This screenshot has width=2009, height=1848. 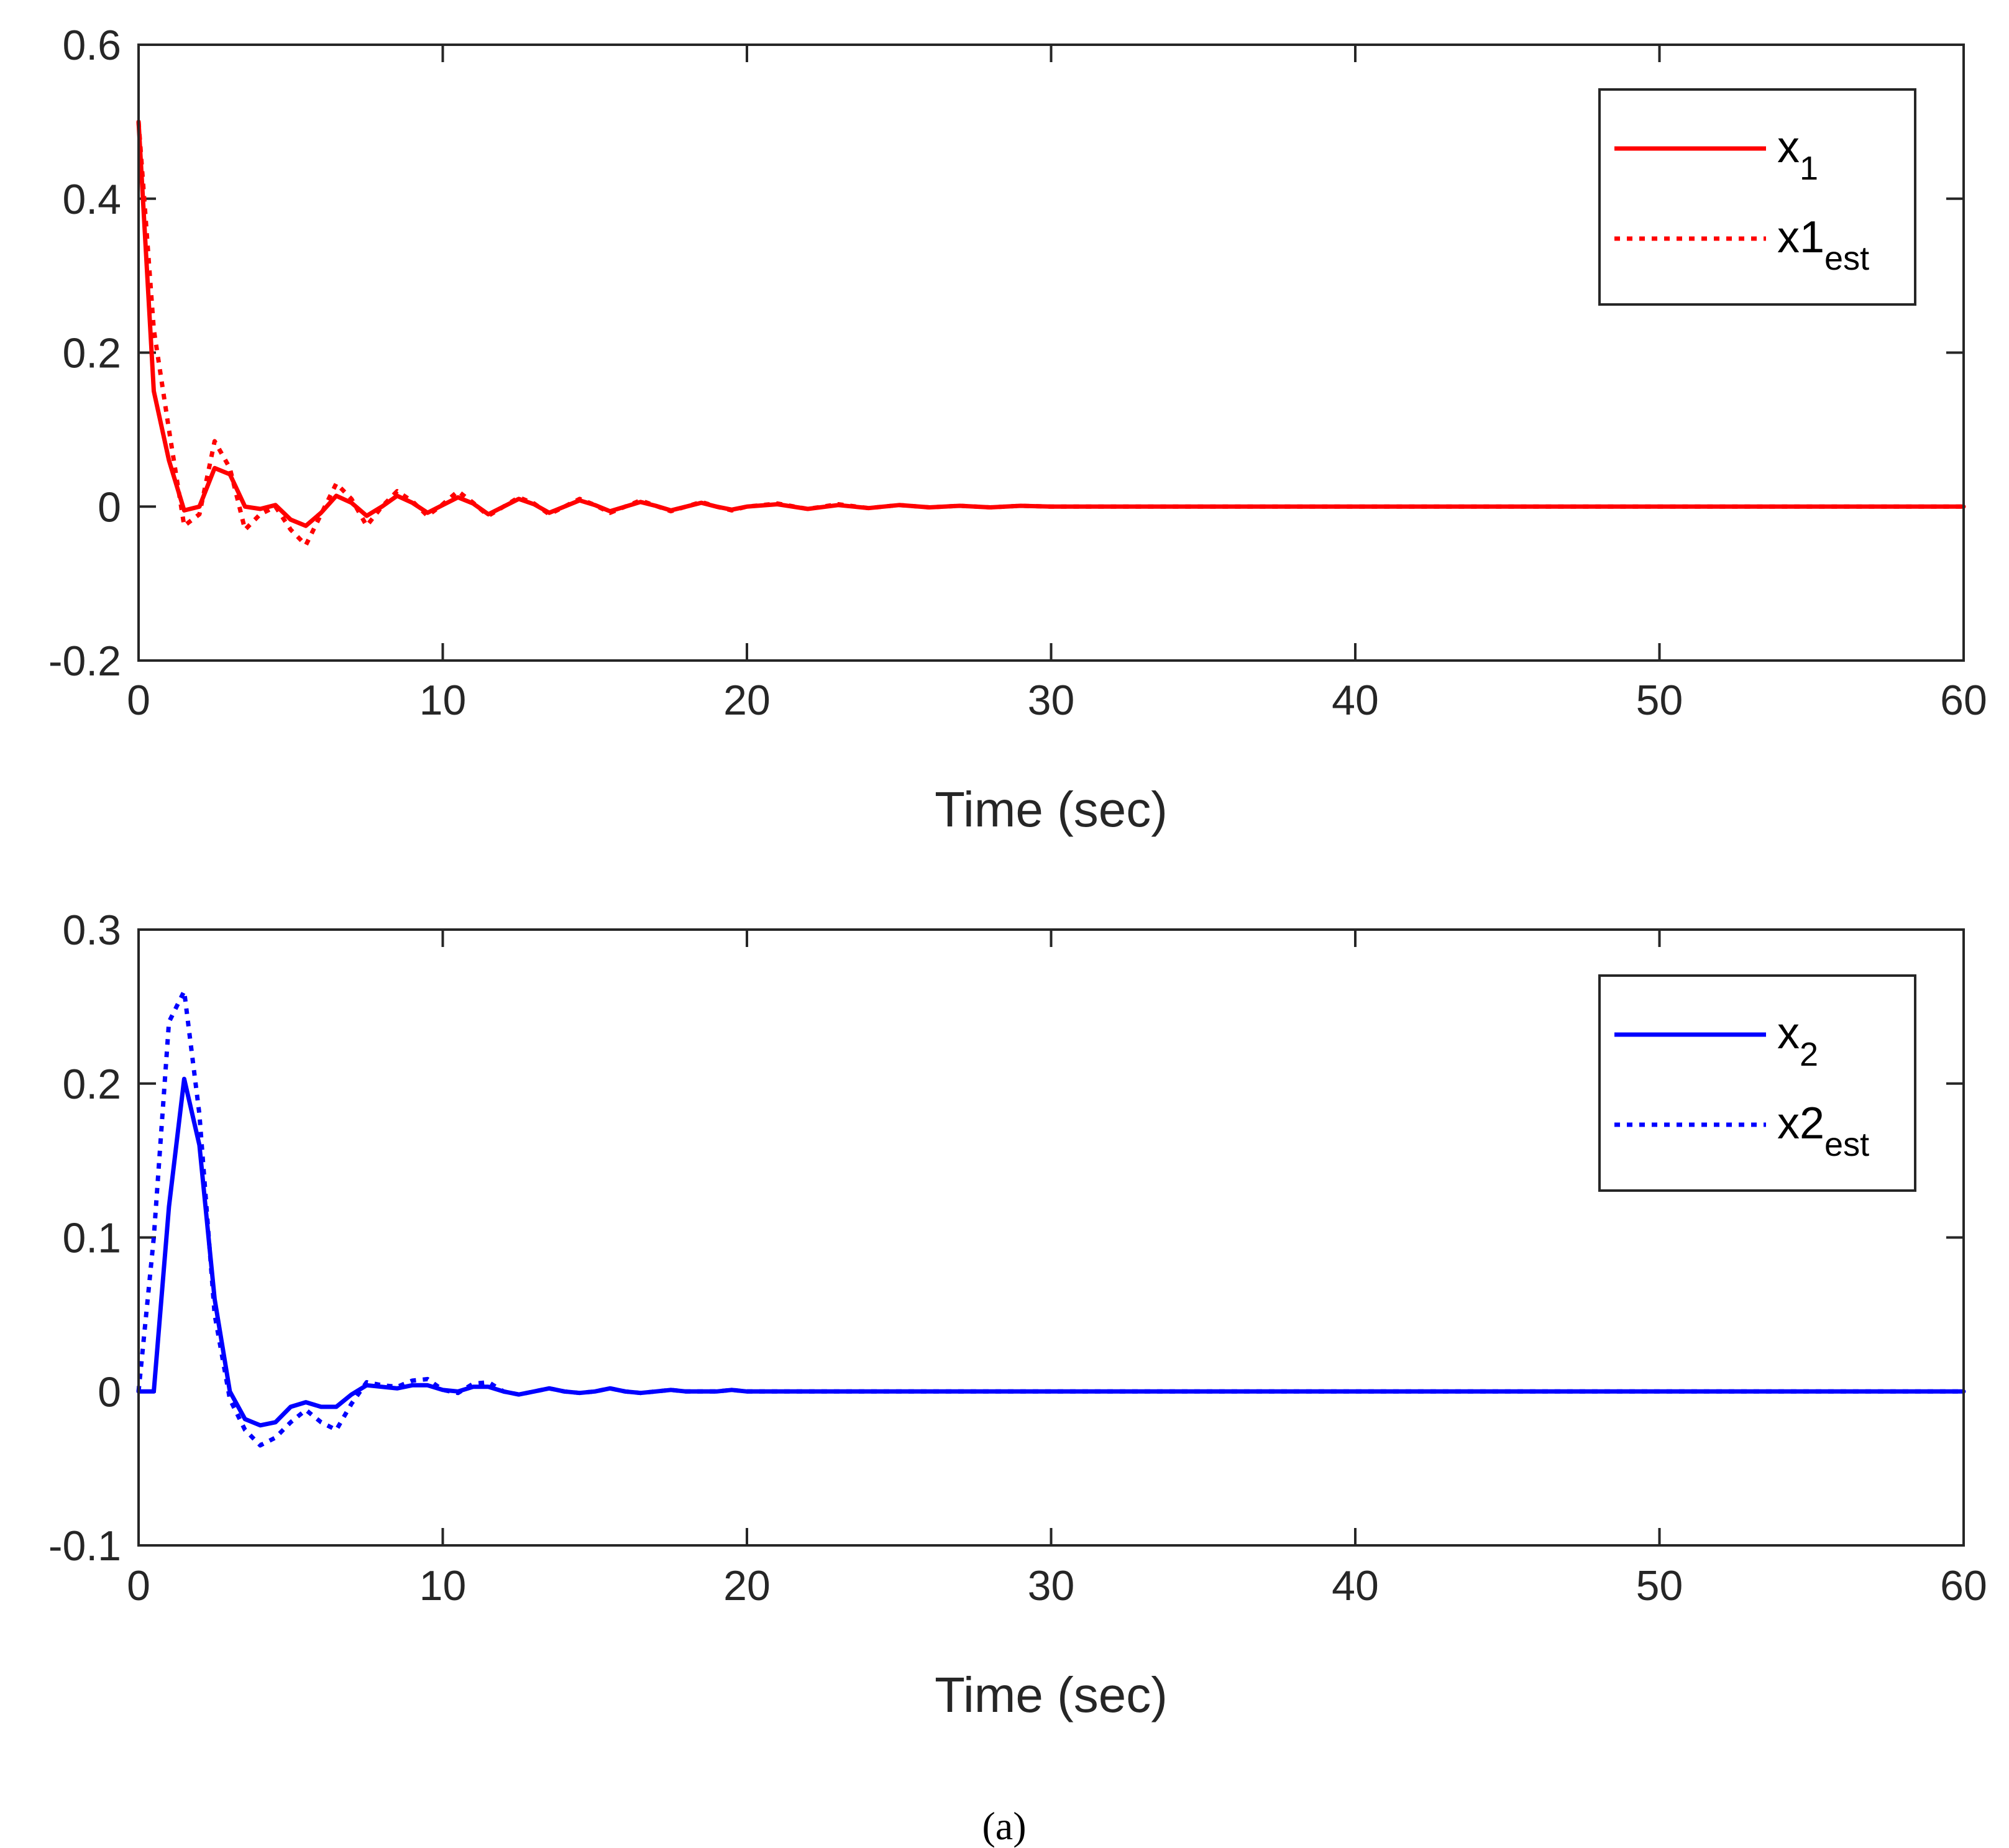 I want to click on legend-label: x2est, so click(x=1823, y=1131).